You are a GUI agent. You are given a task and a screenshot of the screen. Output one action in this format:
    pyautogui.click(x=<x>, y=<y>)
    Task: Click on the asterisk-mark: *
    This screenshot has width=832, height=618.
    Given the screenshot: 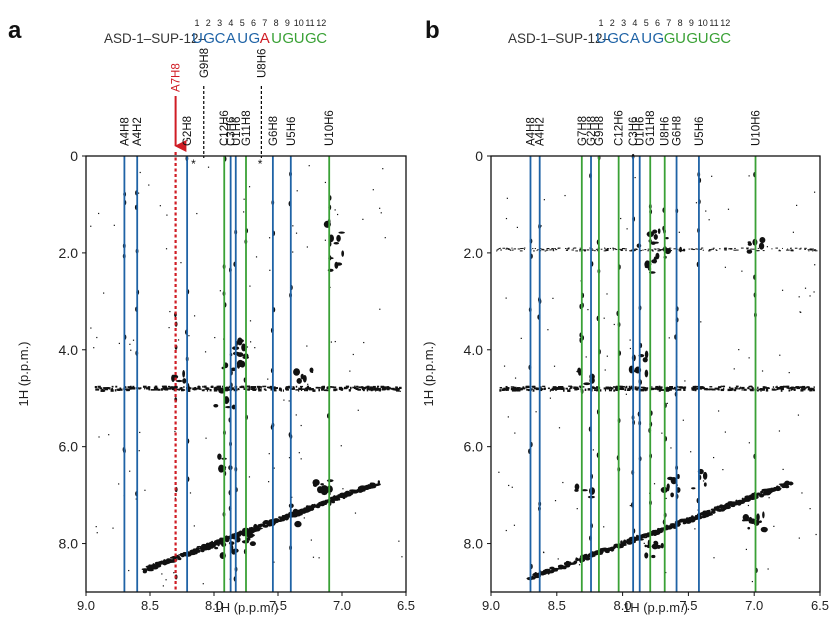 What is the action you would take?
    pyautogui.click(x=193, y=164)
    